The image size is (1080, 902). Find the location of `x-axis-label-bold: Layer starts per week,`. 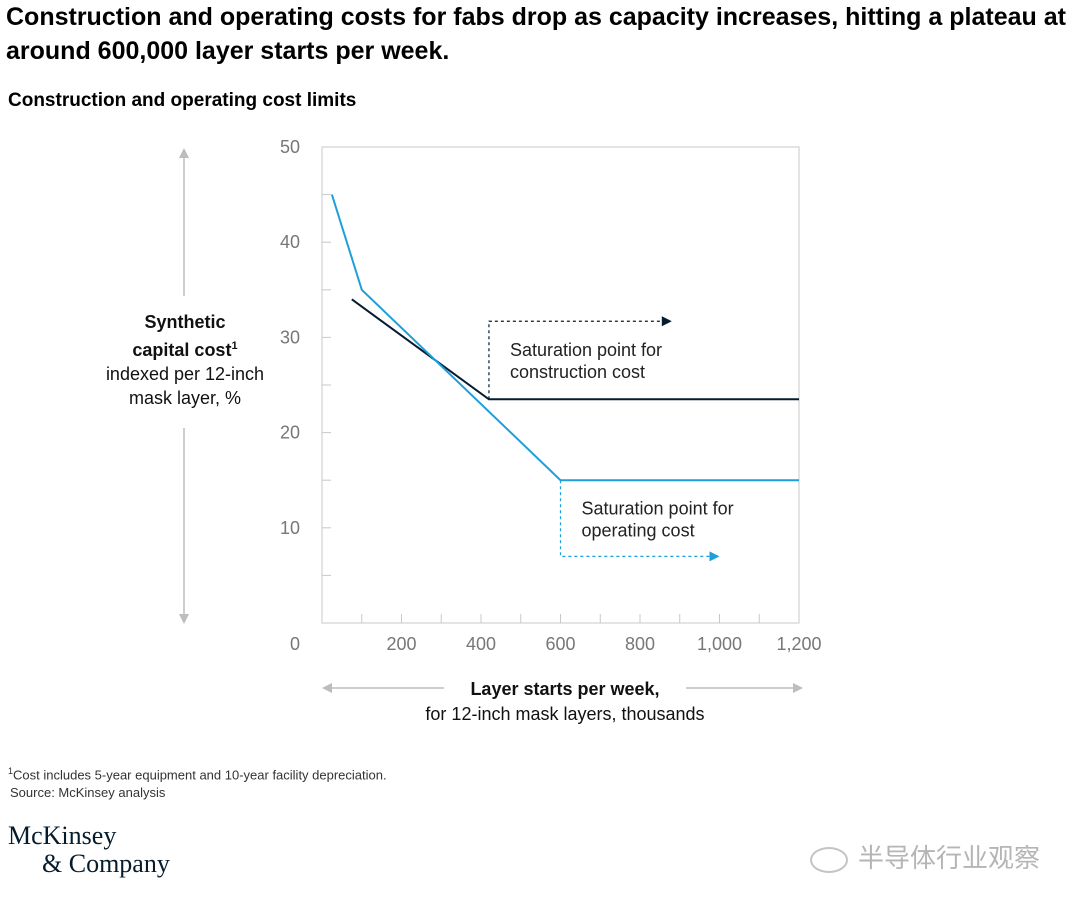

x-axis-label-bold: Layer starts per week, is located at coordinates (565, 689).